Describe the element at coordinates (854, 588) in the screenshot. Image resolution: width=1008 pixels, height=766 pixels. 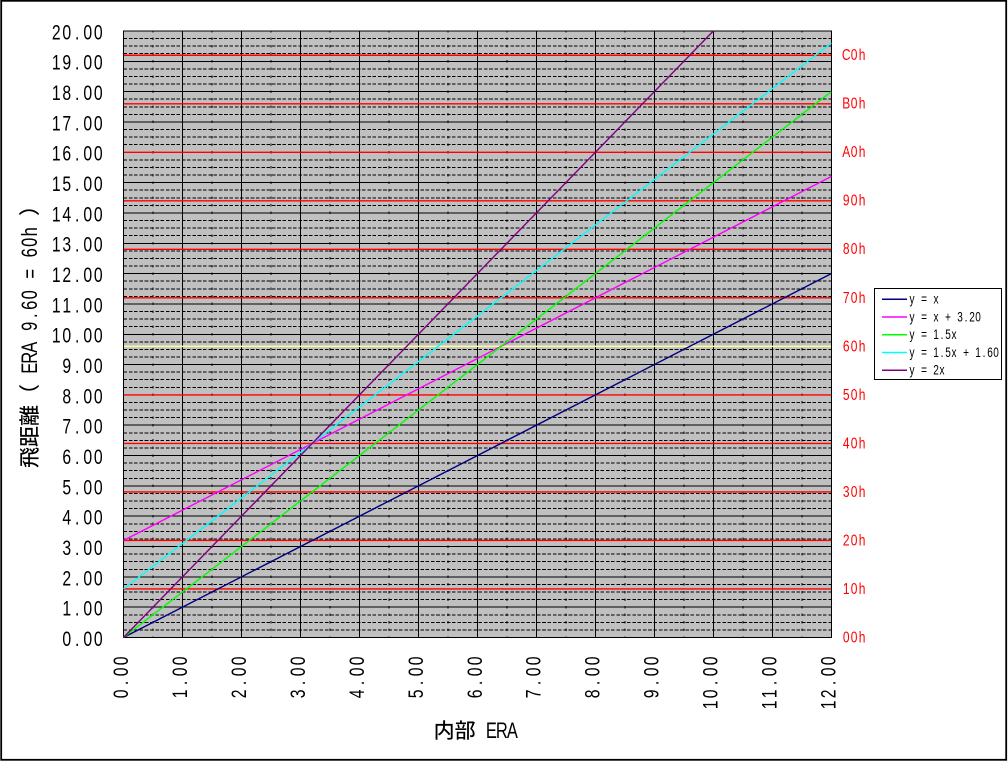
I see `svg-text: 10h` at that location.